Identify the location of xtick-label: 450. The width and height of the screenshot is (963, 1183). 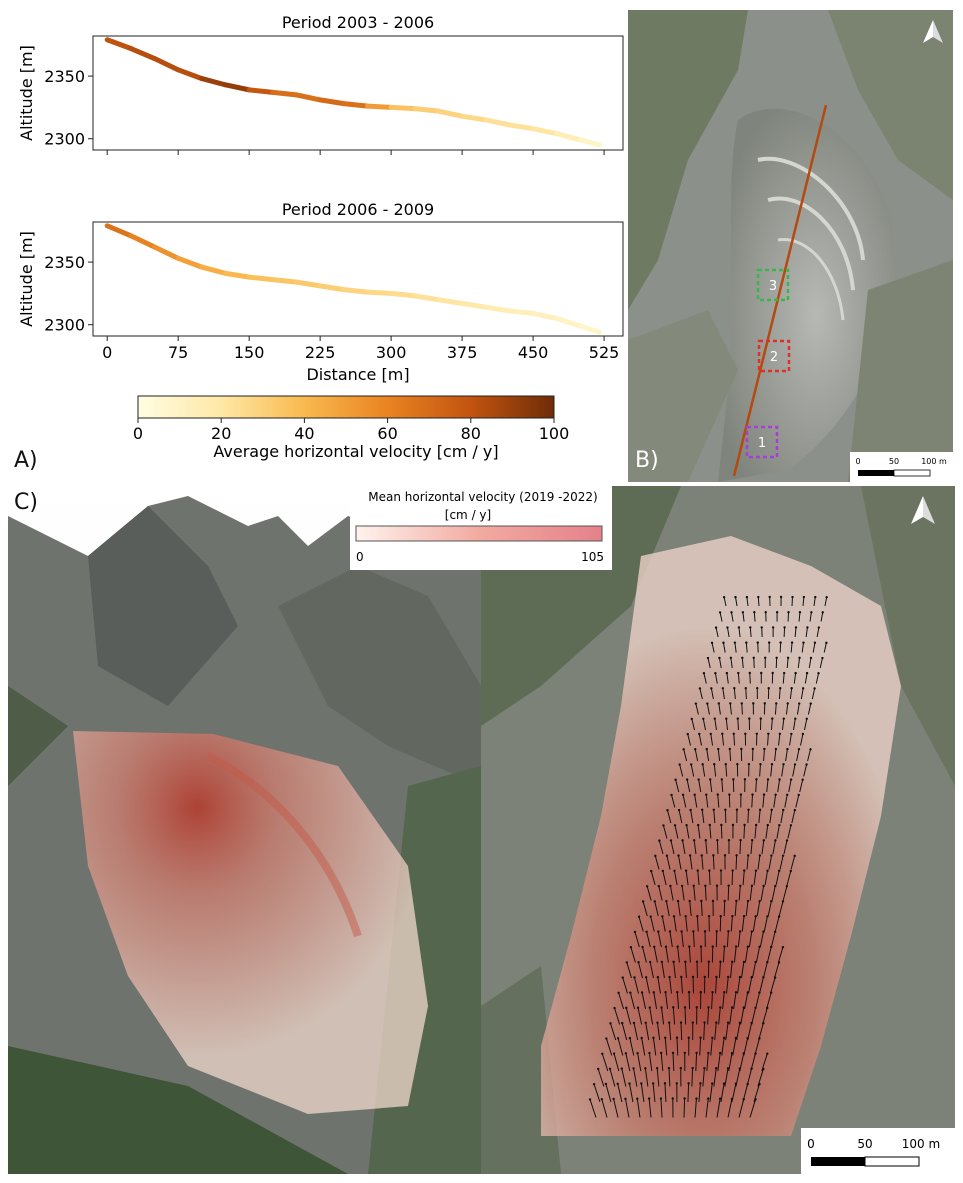
(533, 352).